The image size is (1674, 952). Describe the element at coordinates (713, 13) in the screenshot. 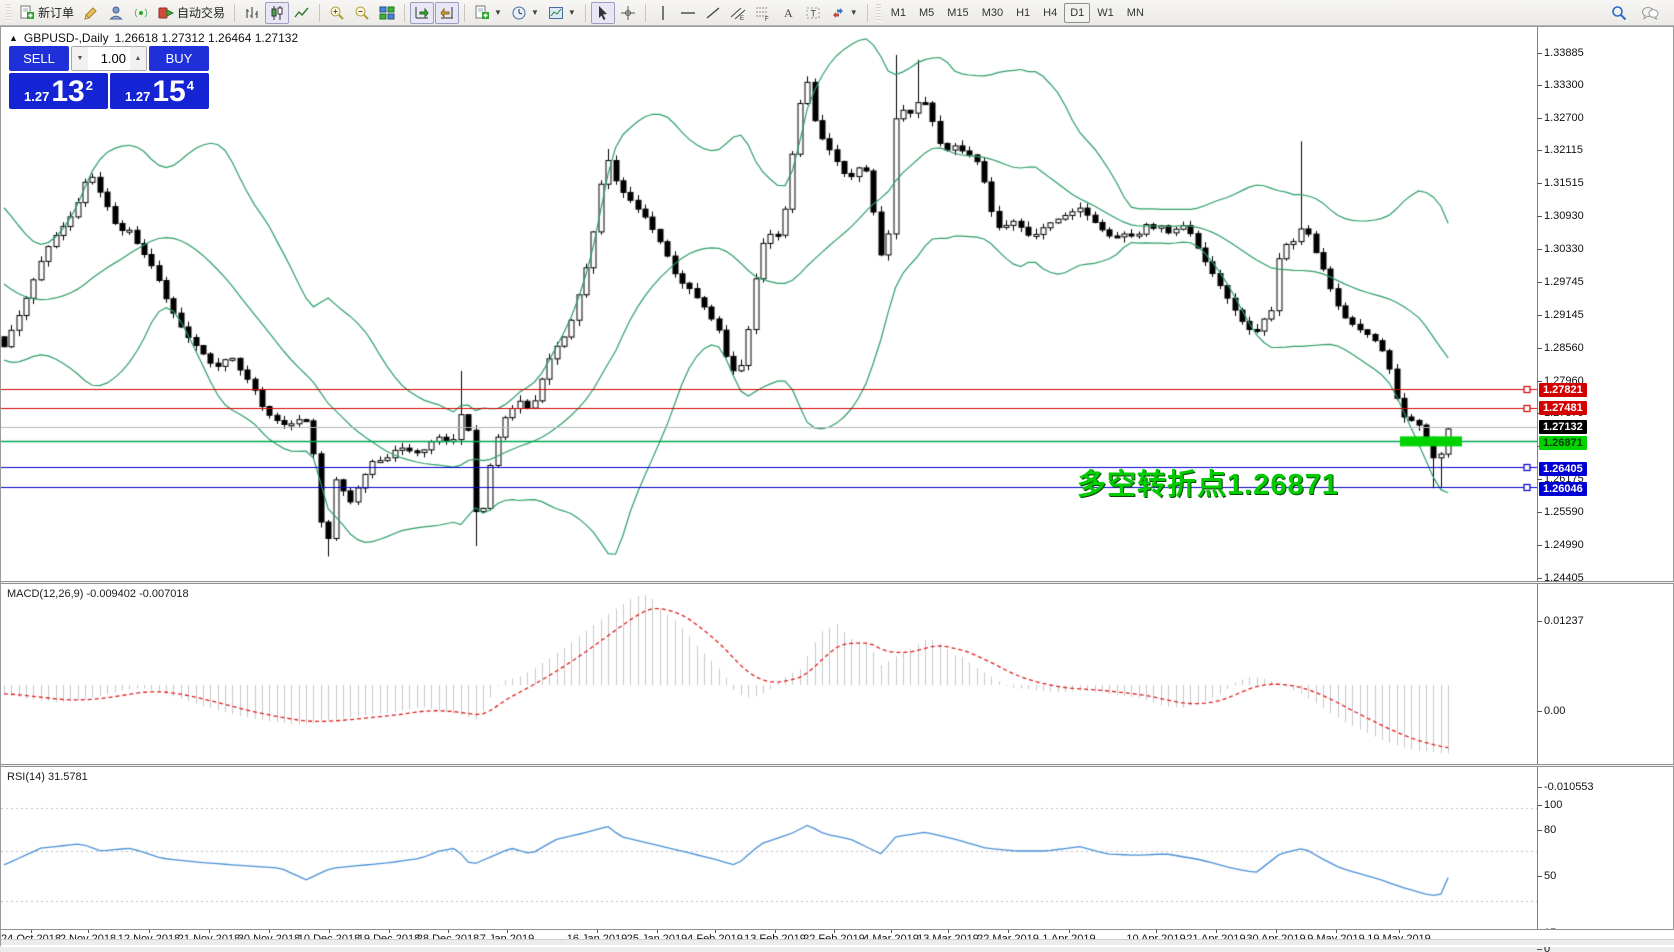

I see `trendline-tool-button` at that location.